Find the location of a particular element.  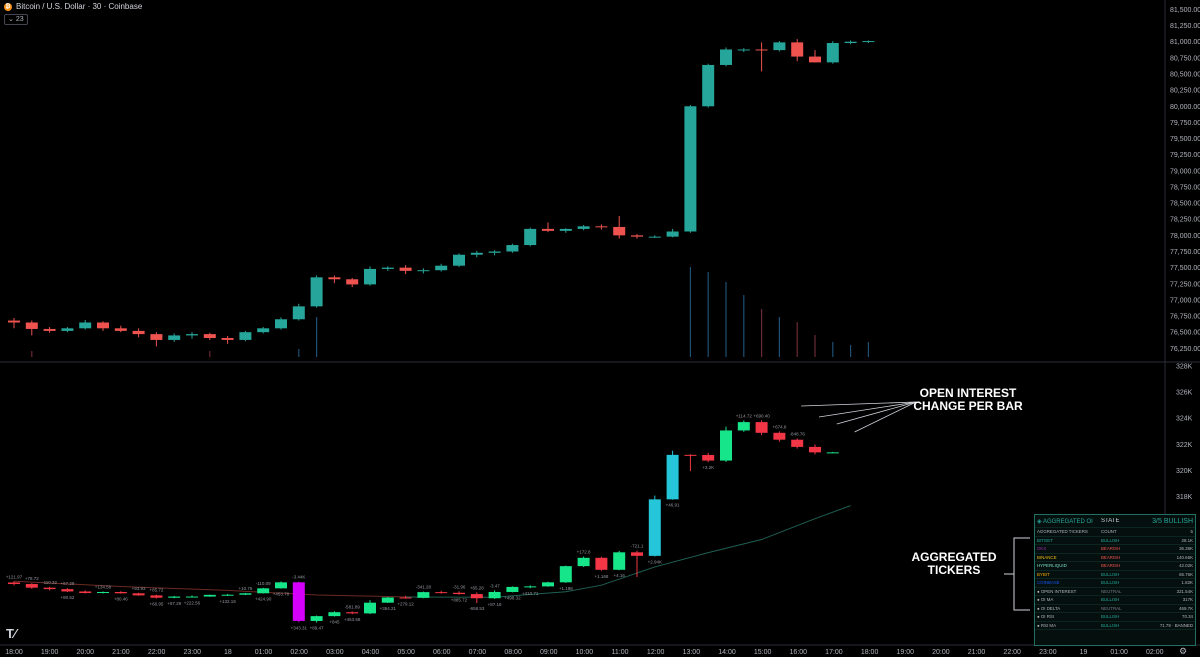

time-tick-label: 12:00 is located at coordinates (656, 652).